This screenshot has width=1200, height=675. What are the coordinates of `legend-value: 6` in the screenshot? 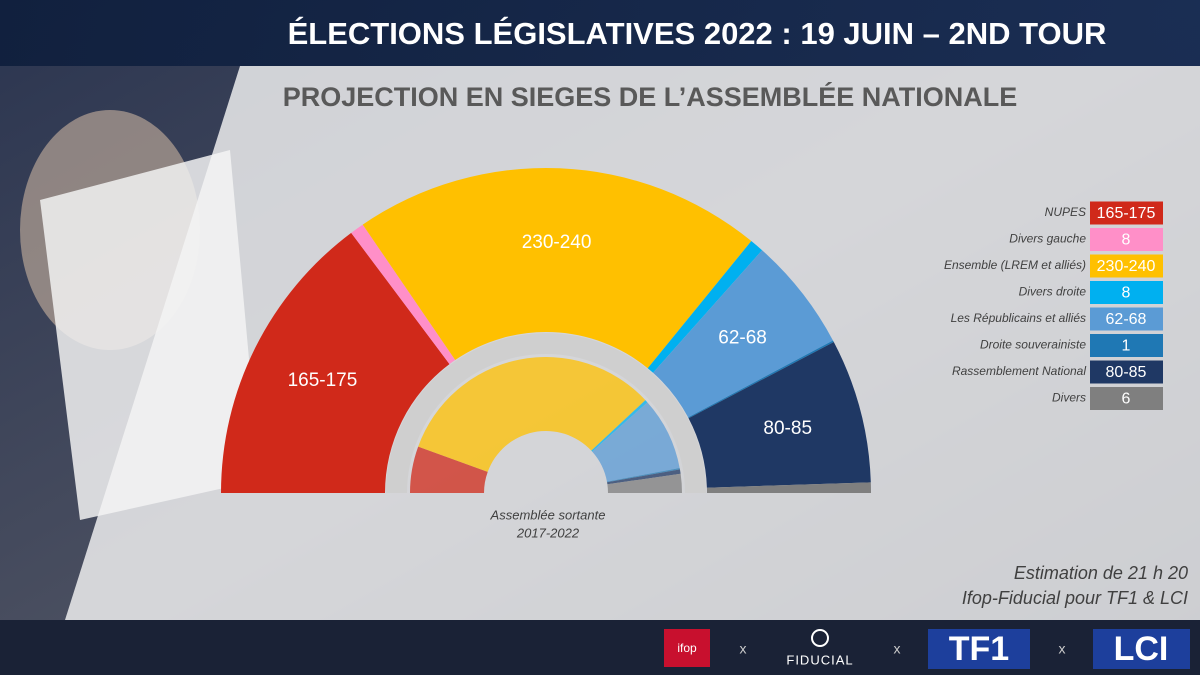 It's located at (1126, 399).